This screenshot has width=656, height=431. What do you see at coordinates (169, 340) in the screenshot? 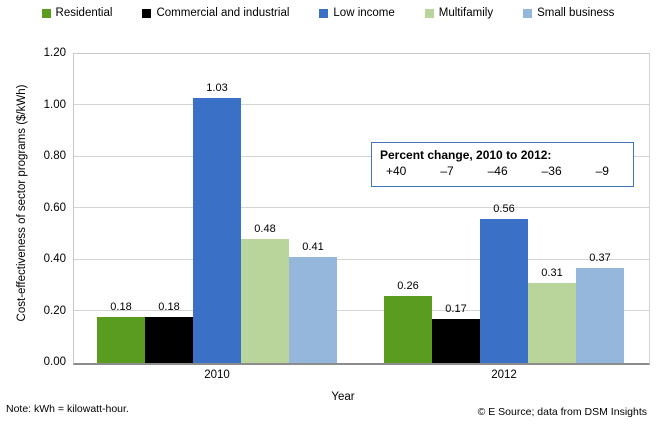
I see `bar-commercial-and-industrial-2010` at bounding box center [169, 340].